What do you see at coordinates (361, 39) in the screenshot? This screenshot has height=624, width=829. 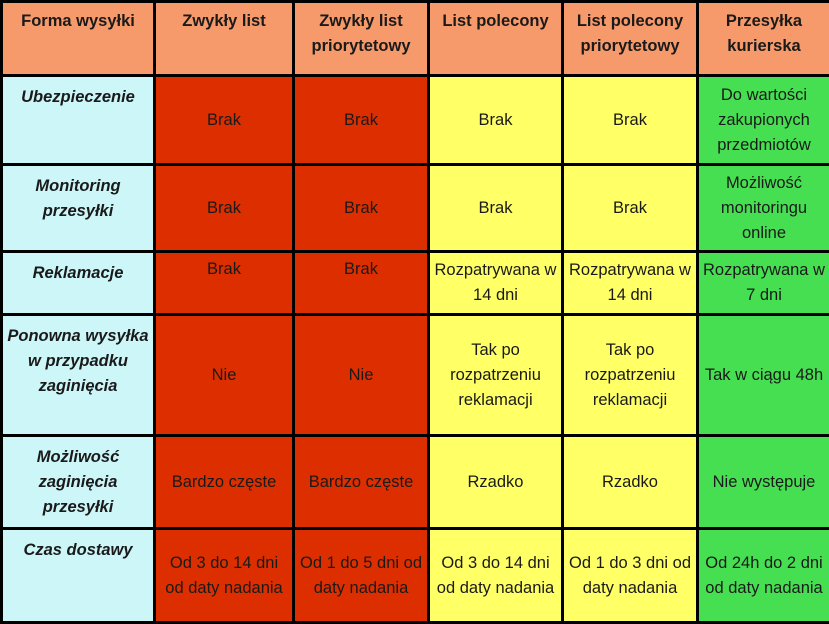 I see `header-ordinary-priority-letter: Zwykły list priorytetowy` at bounding box center [361, 39].